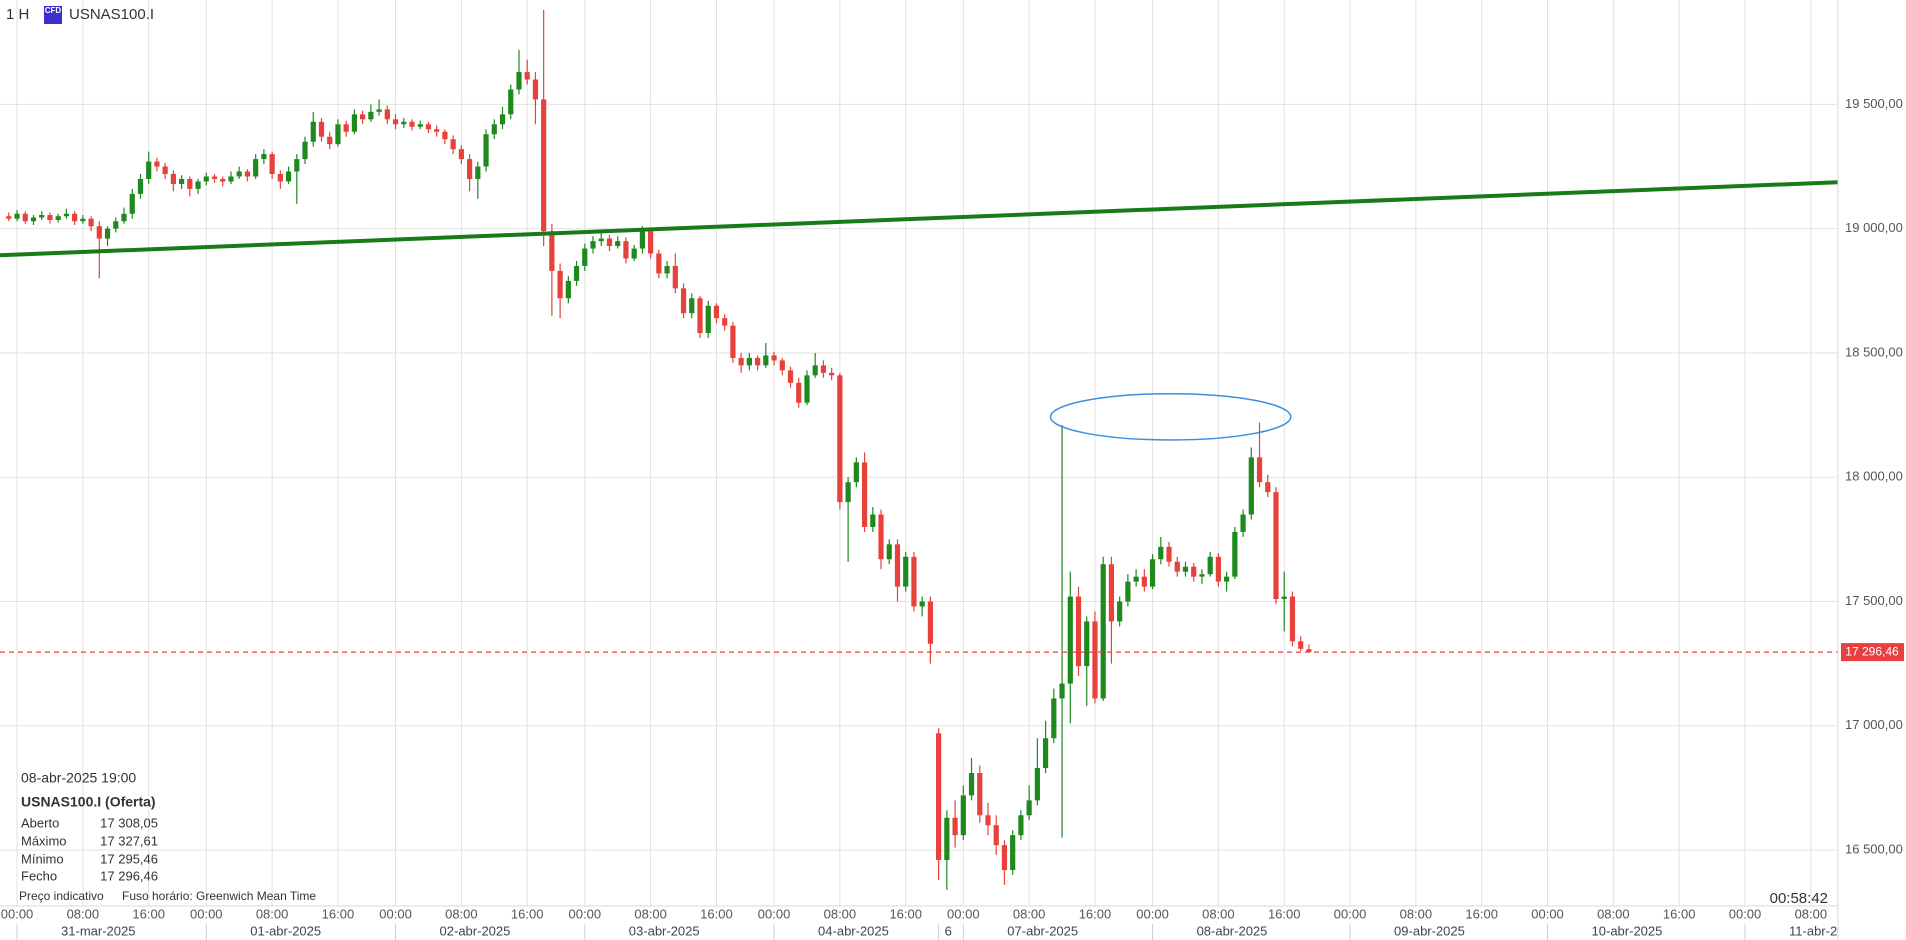 The image size is (1906, 940). Describe the element at coordinates (61, 896) in the screenshot. I see `info-note: Preço indicativo` at that location.